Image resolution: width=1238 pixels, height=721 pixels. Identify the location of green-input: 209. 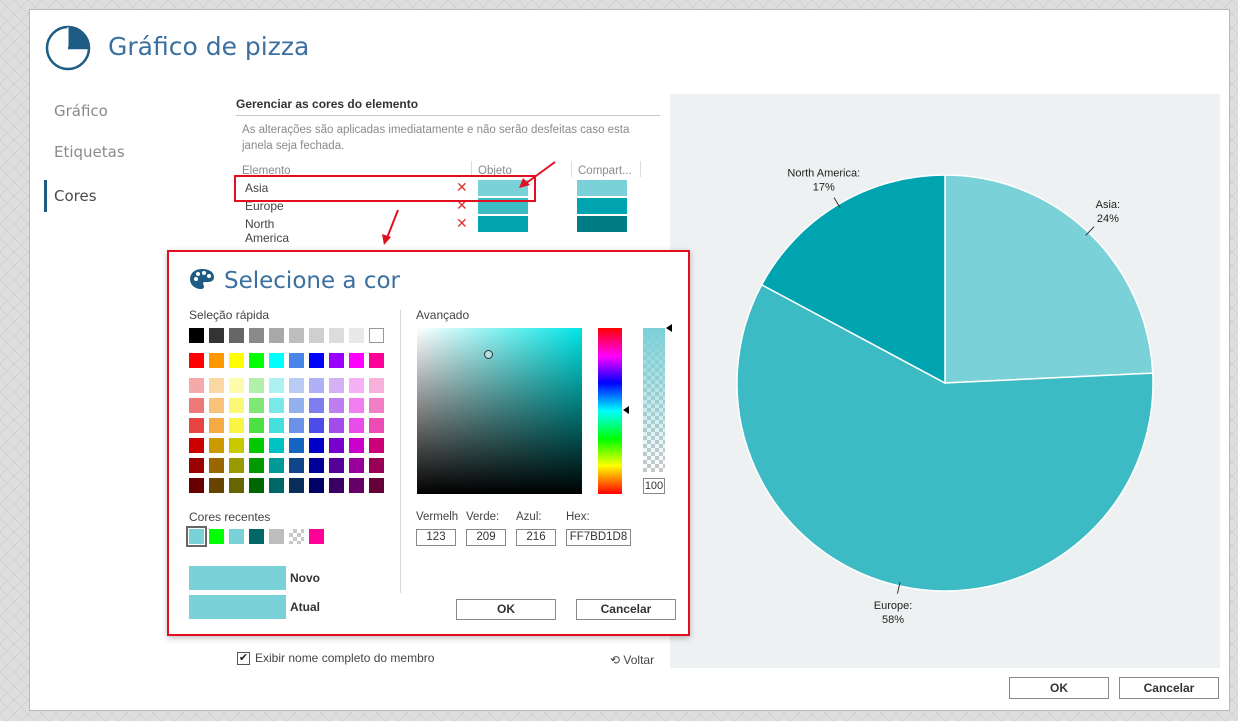
(486, 537).